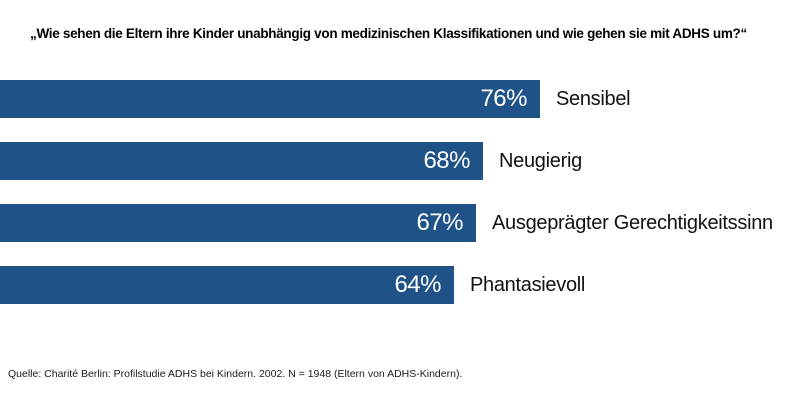 Image resolution: width=800 pixels, height=400 pixels. I want to click on bar-value-label: 67%, so click(439, 222).